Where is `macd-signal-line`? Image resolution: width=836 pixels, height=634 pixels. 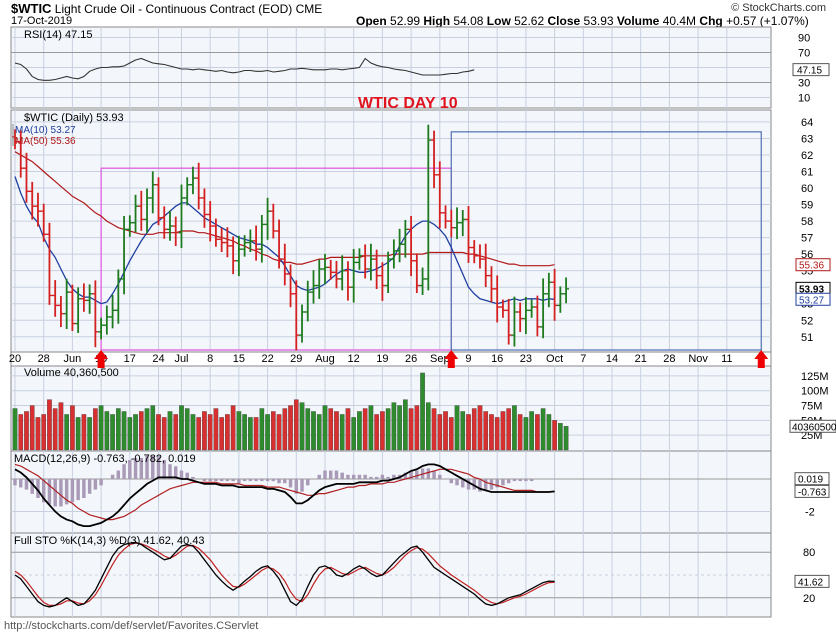
macd-signal-line is located at coordinates (284, 492).